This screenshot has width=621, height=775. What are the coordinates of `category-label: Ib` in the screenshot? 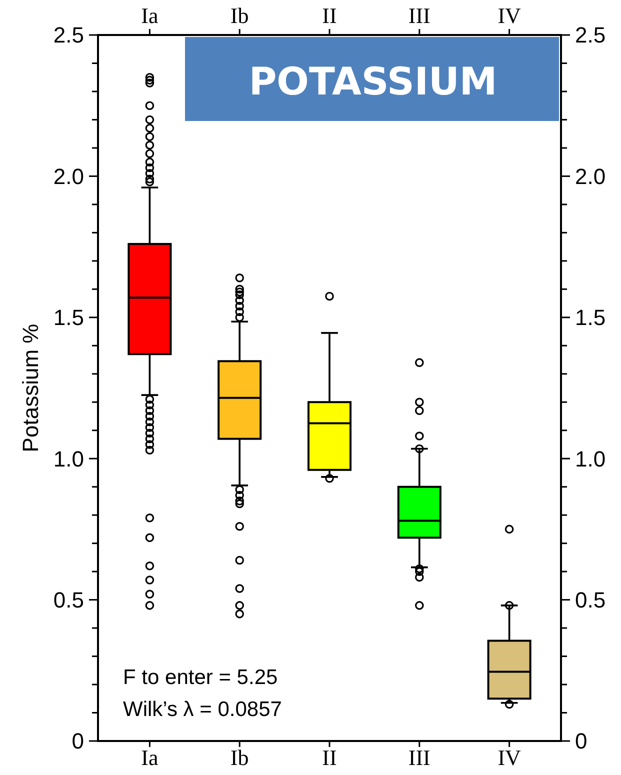 It's located at (239, 15).